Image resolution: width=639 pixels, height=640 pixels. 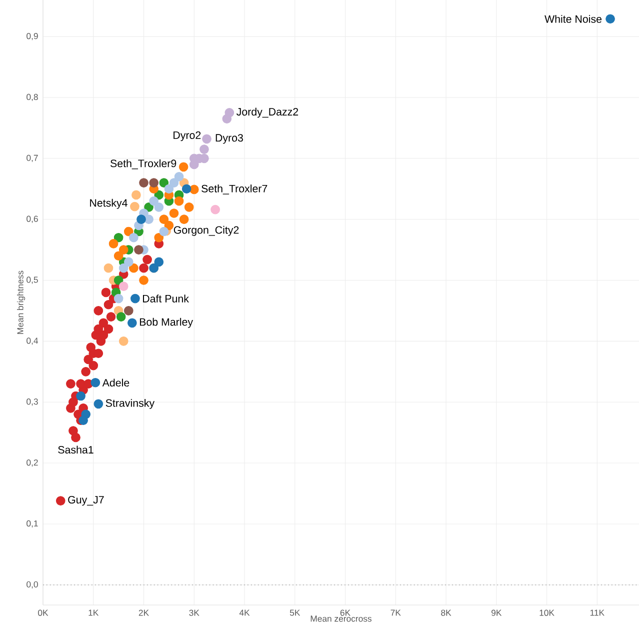 What do you see at coordinates (573, 18) in the screenshot?
I see `annotation: White Noise` at bounding box center [573, 18].